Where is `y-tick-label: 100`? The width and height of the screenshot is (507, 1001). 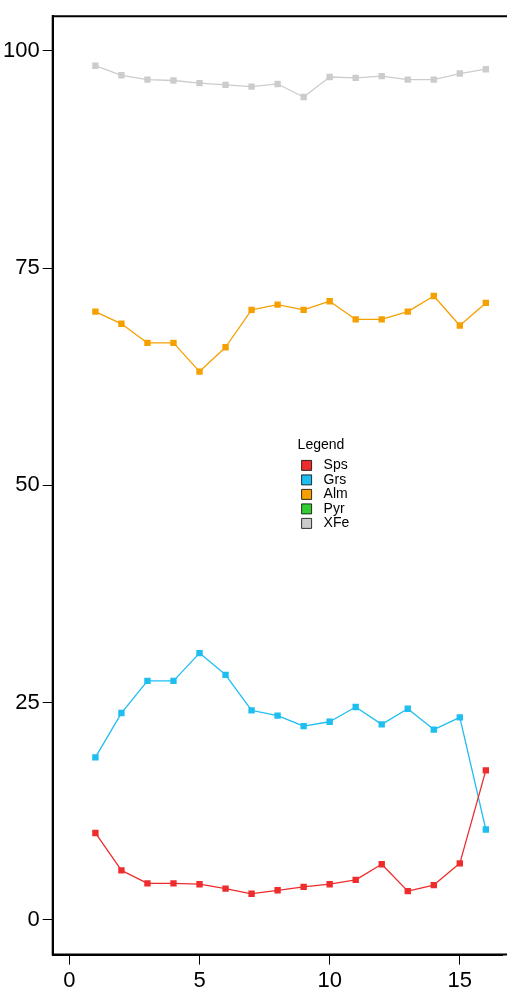
y-tick-label: 100 is located at coordinates (21, 50).